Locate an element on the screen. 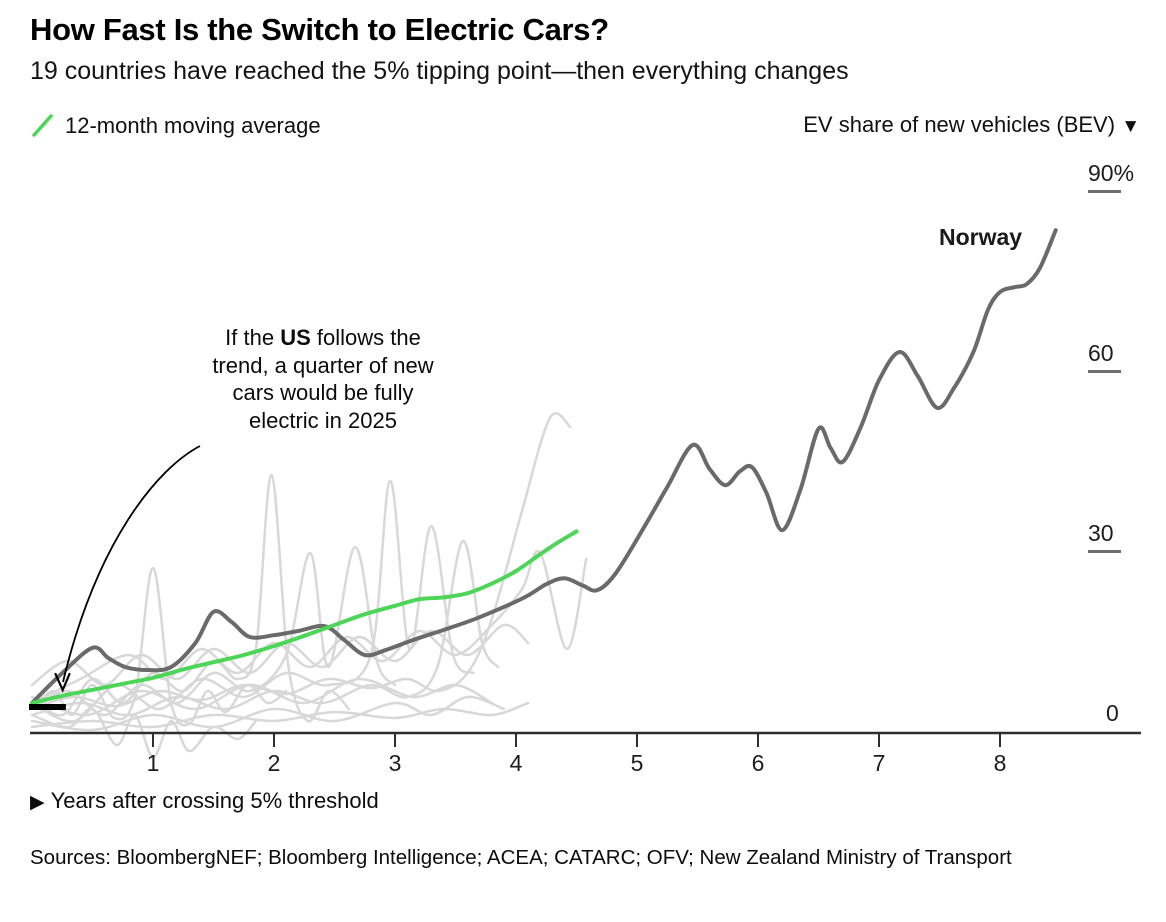  y-axis-title-label: EV share of new vehicles (BEV) is located at coordinates (959, 124).